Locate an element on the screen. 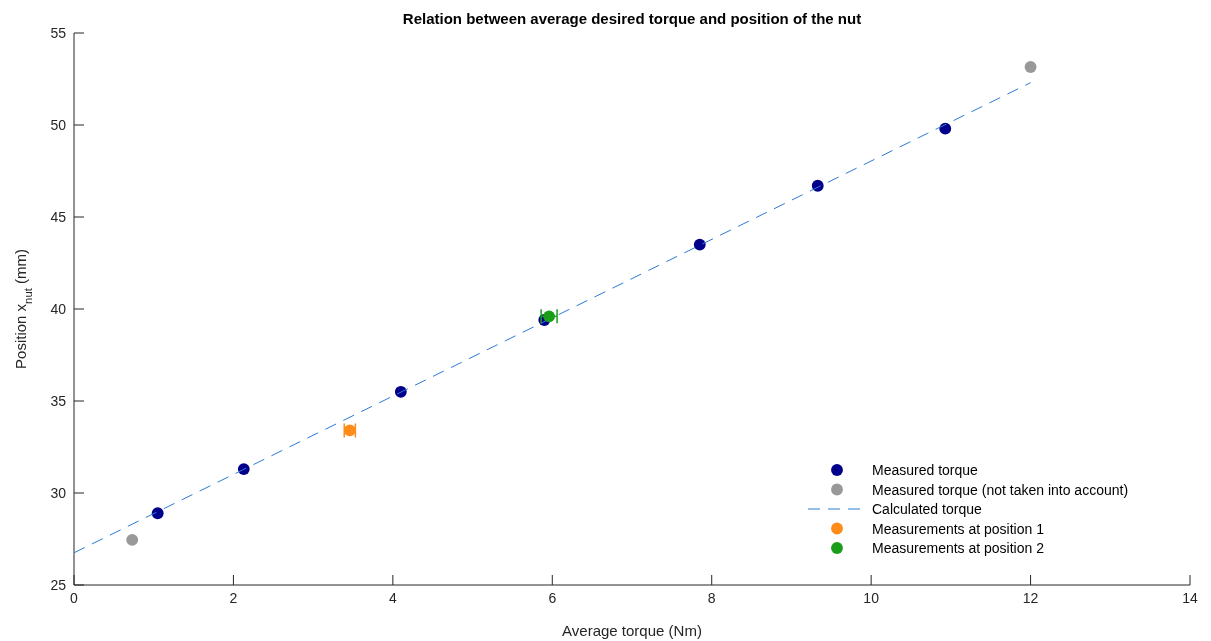 The image size is (1211, 641). legend-label: Measured torque is located at coordinates (925, 470).